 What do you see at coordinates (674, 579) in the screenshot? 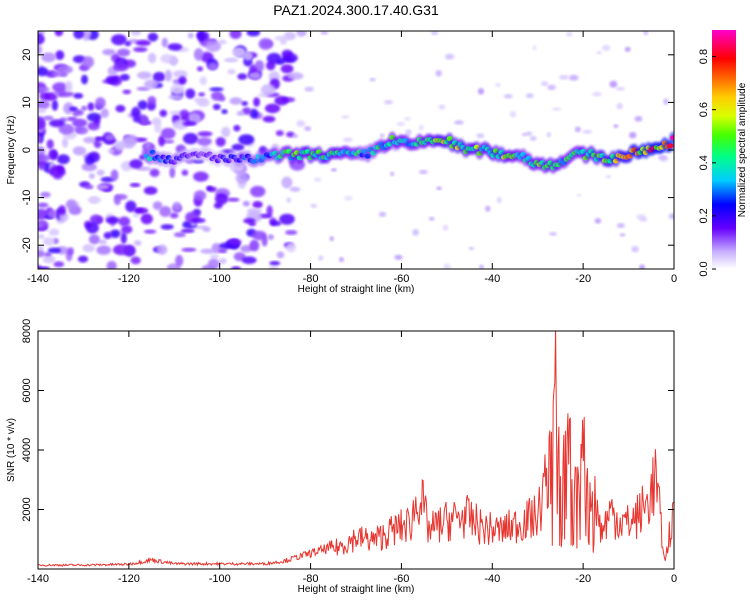
I see `x-tick-label: 0` at bounding box center [674, 579].